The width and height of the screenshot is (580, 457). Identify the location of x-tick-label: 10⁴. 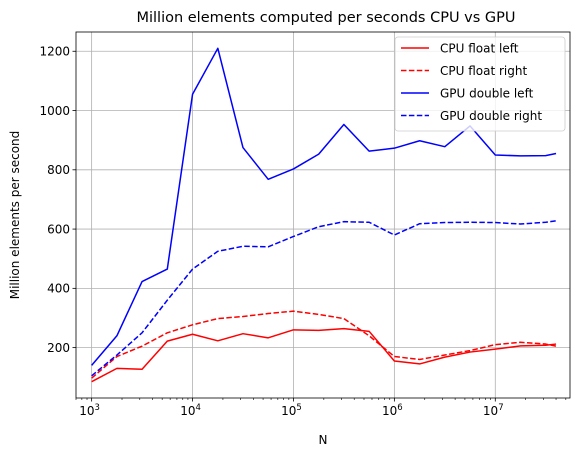
(190, 410).